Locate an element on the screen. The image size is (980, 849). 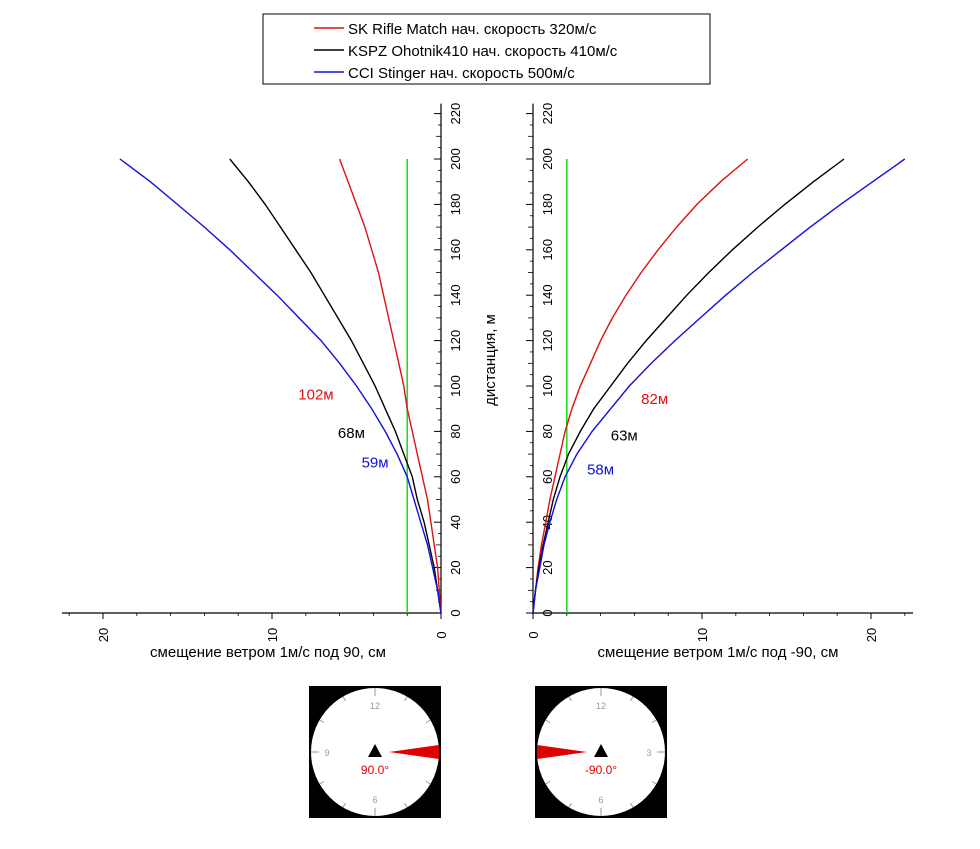
dial-readout: -90.0° is located at coordinates (601, 770).